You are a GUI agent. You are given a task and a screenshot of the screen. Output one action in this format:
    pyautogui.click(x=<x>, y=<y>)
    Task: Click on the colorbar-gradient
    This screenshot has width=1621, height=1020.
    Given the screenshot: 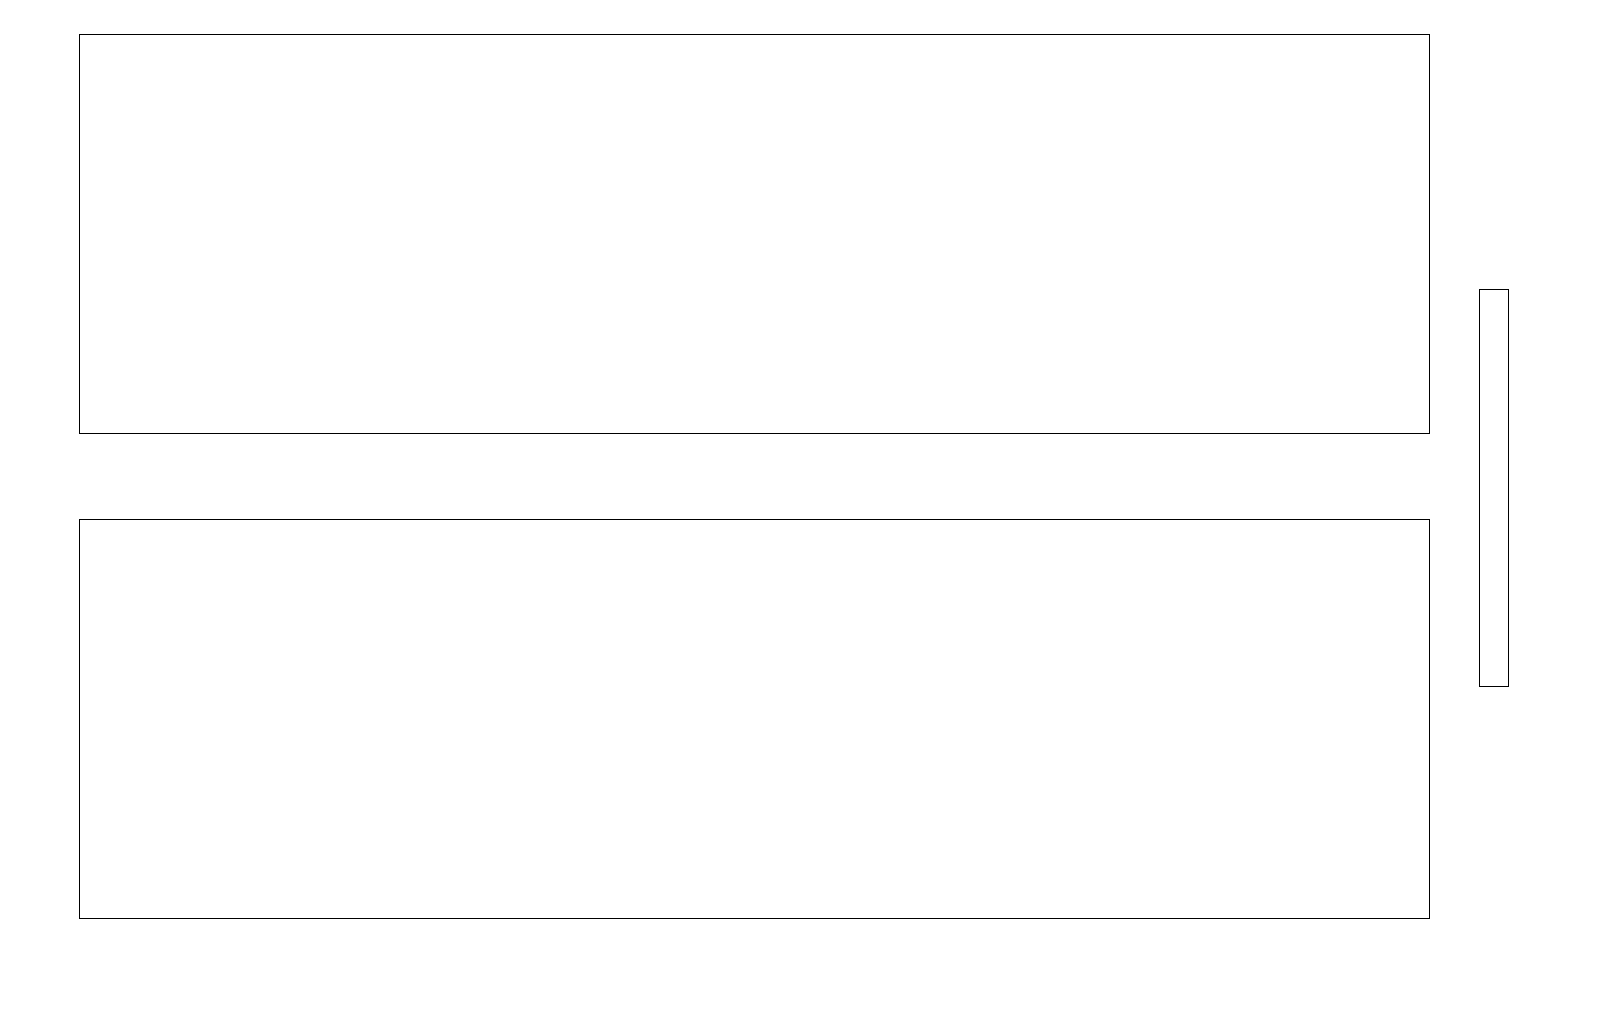 What is the action you would take?
    pyautogui.click(x=1494, y=488)
    